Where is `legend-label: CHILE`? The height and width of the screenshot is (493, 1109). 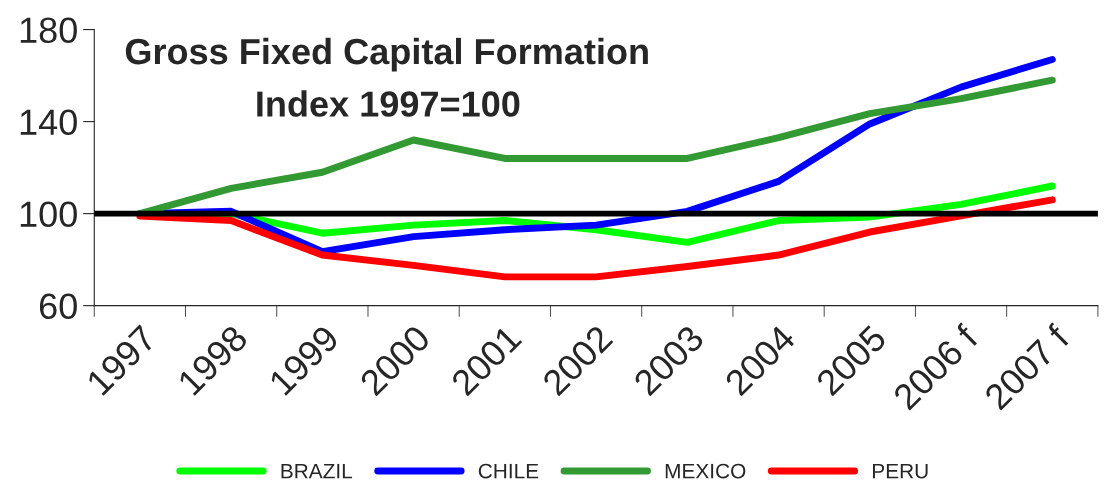
legend-label: CHILE is located at coordinates (508, 471).